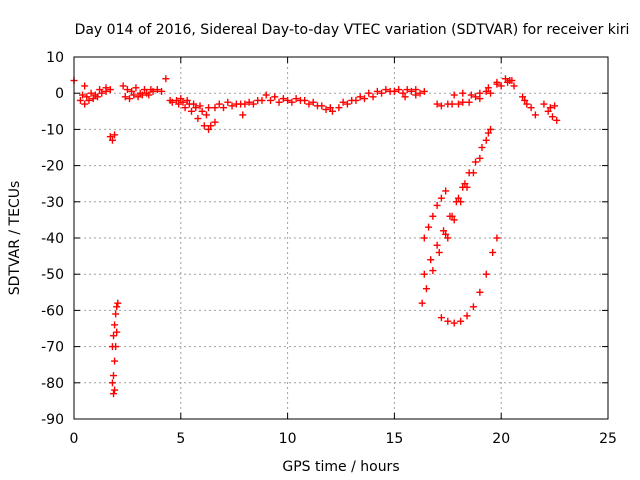 Image resolution: width=640 pixels, height=480 pixels. I want to click on y-tick-label: -40, so click(52, 239).